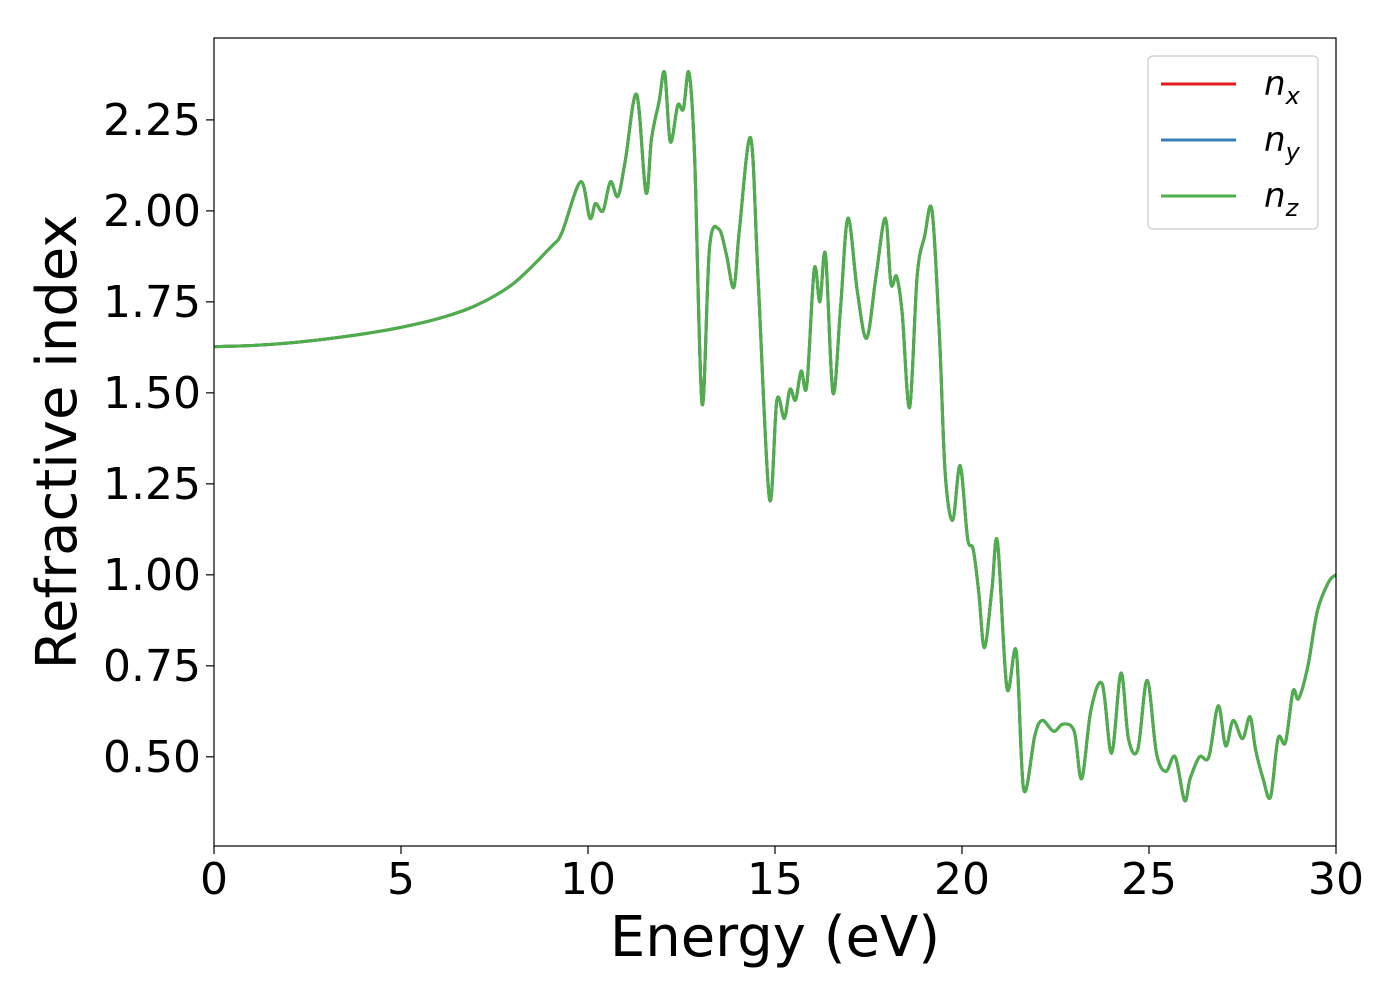 Image resolution: width=1400 pixels, height=1000 pixels. Describe the element at coordinates (152, 757) in the screenshot. I see `y-tick-label: 0.50` at that location.